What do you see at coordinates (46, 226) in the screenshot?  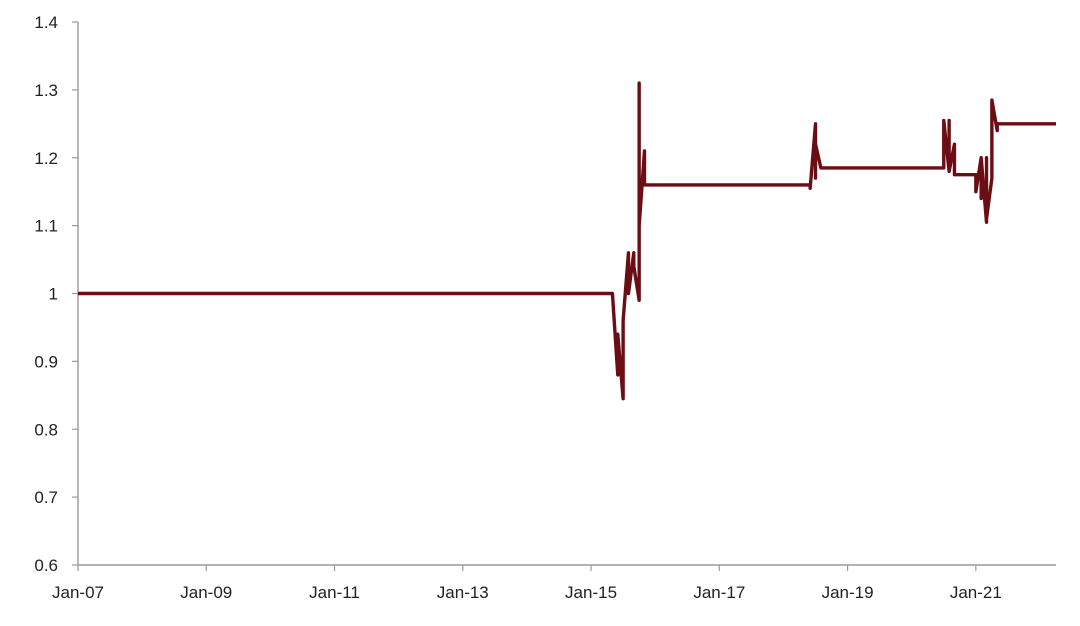 I see `y-tick-label: 1.1` at bounding box center [46, 226].